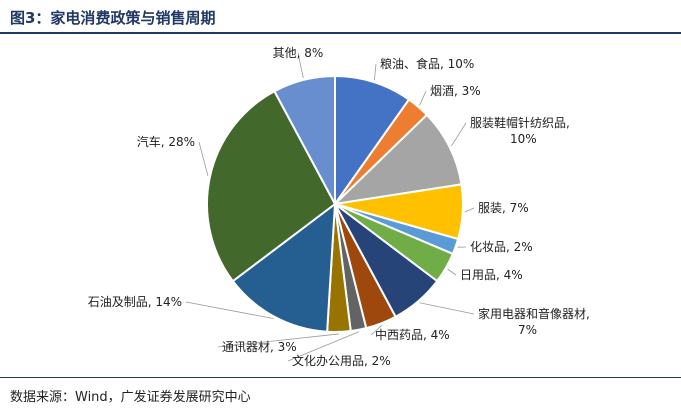 The image size is (681, 412). What do you see at coordinates (491, 275) in the screenshot?
I see `slice-label: 日用品, 4%` at bounding box center [491, 275].